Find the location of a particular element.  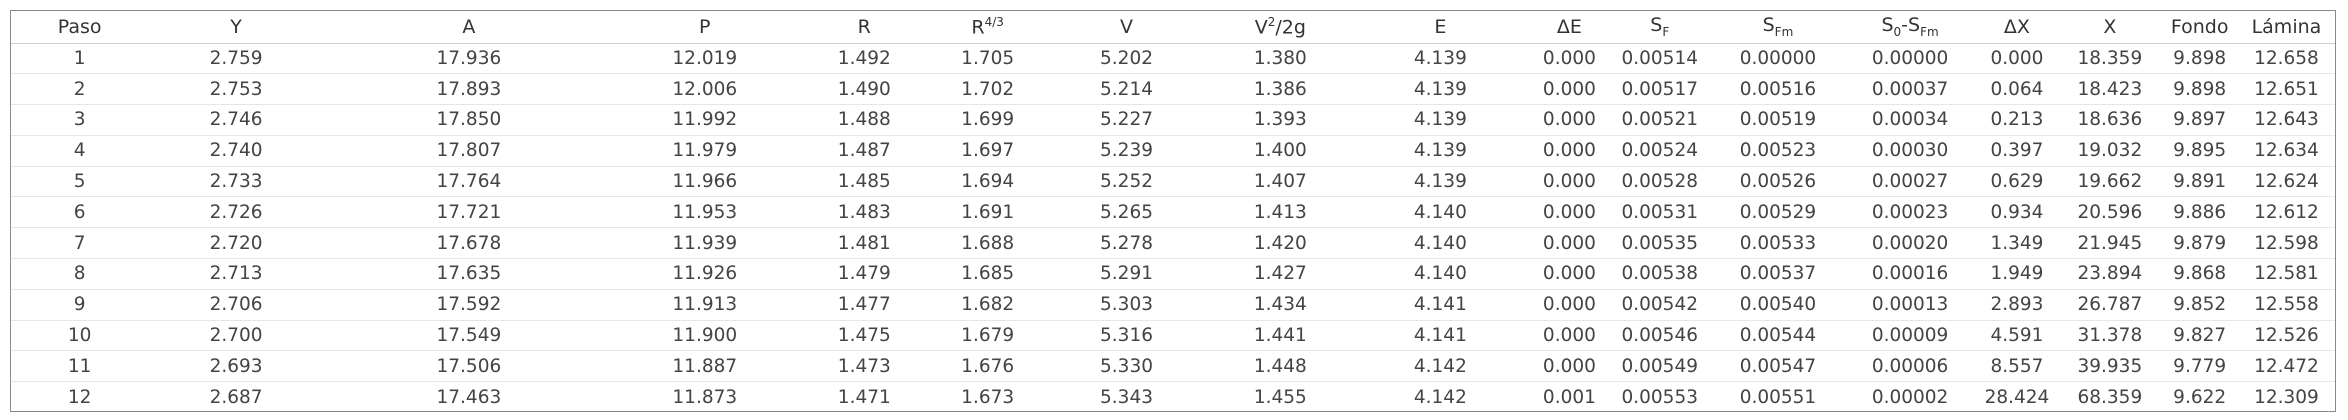

column-header-text: ΔE is located at coordinates (1569, 26).